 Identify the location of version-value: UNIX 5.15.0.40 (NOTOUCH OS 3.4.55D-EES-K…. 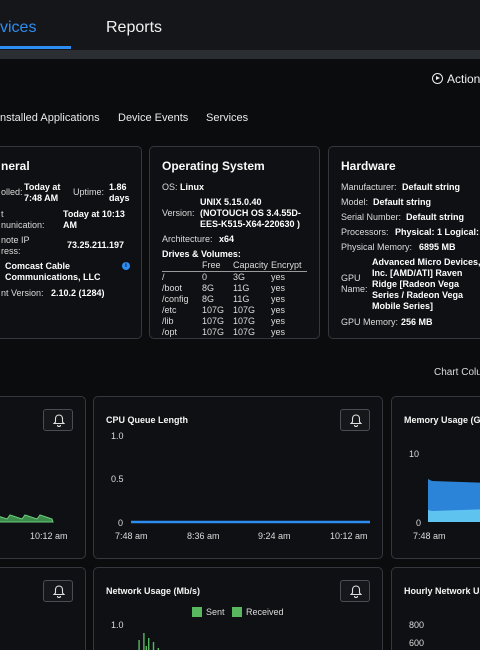
(250, 213).